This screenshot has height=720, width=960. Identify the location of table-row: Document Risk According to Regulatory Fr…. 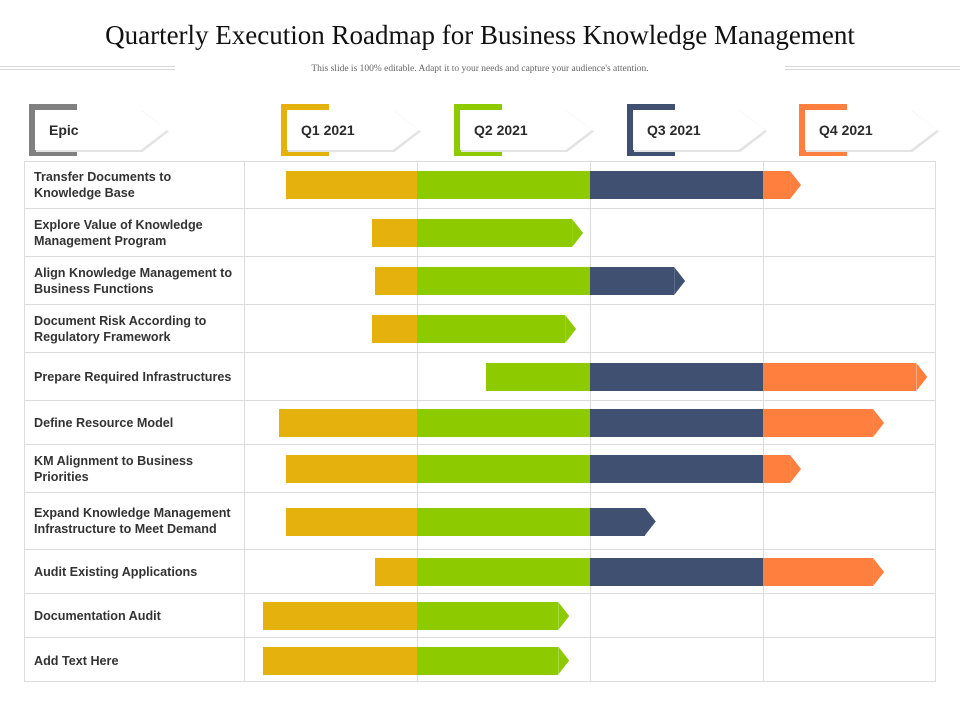
(480, 329).